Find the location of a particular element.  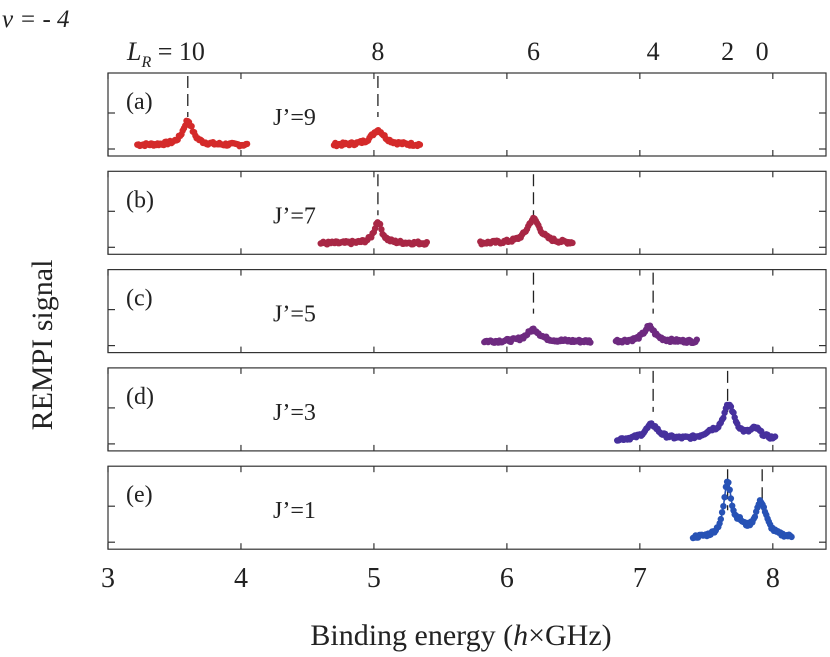

top-tick-label: 8 is located at coordinates (377, 51).